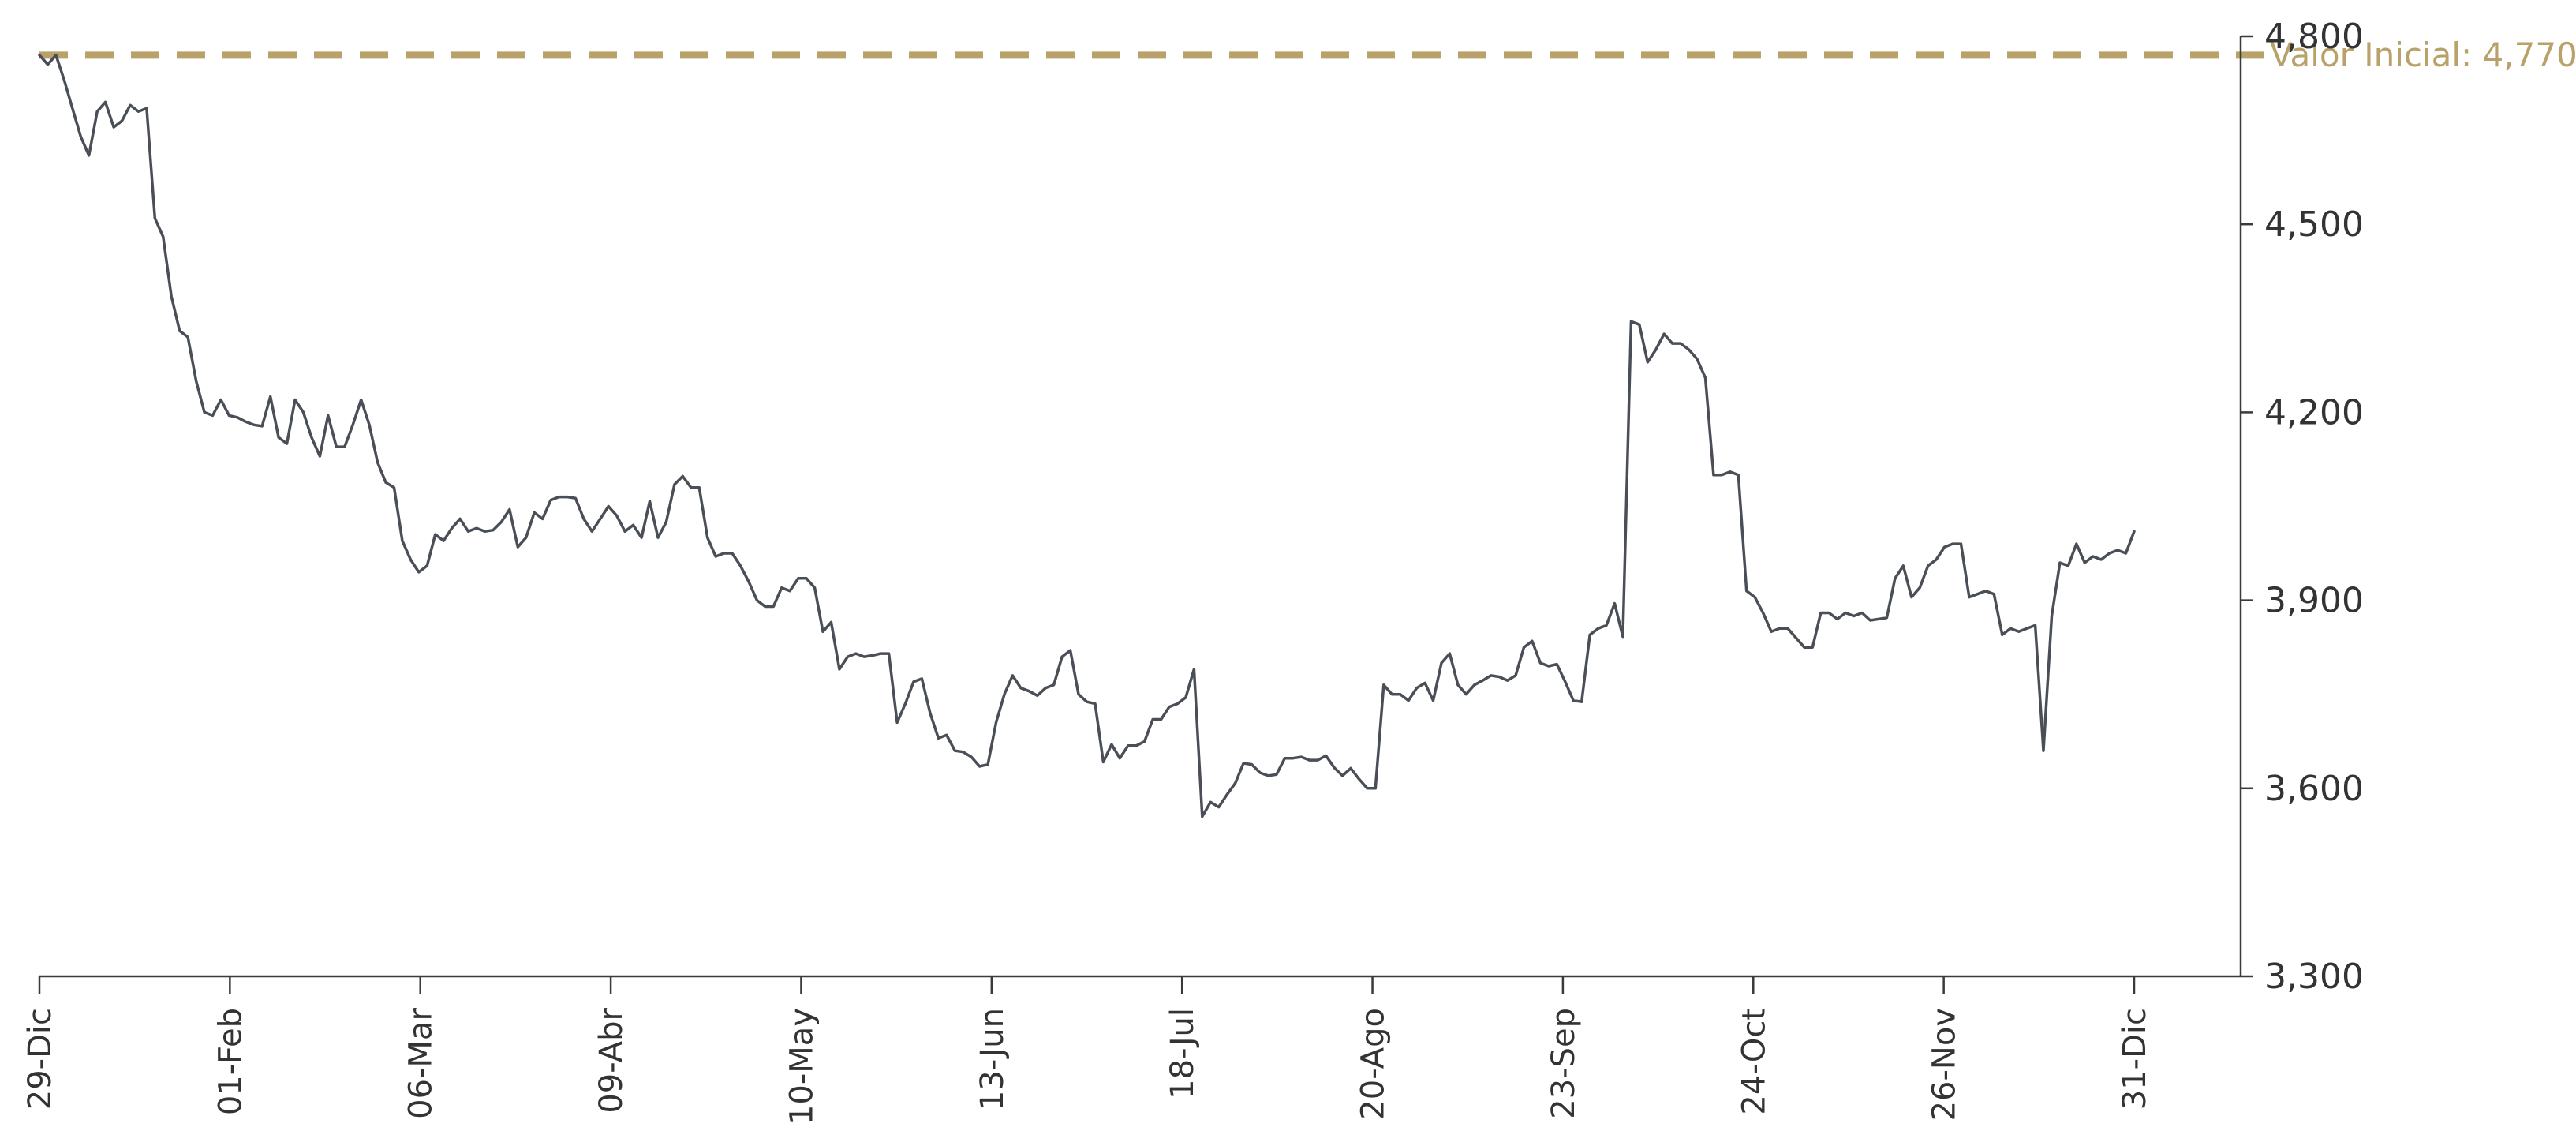 The width and height of the screenshot is (2576, 1146). Describe the element at coordinates (2314, 37) in the screenshot. I see `y-tick-label: 4,800` at that location.